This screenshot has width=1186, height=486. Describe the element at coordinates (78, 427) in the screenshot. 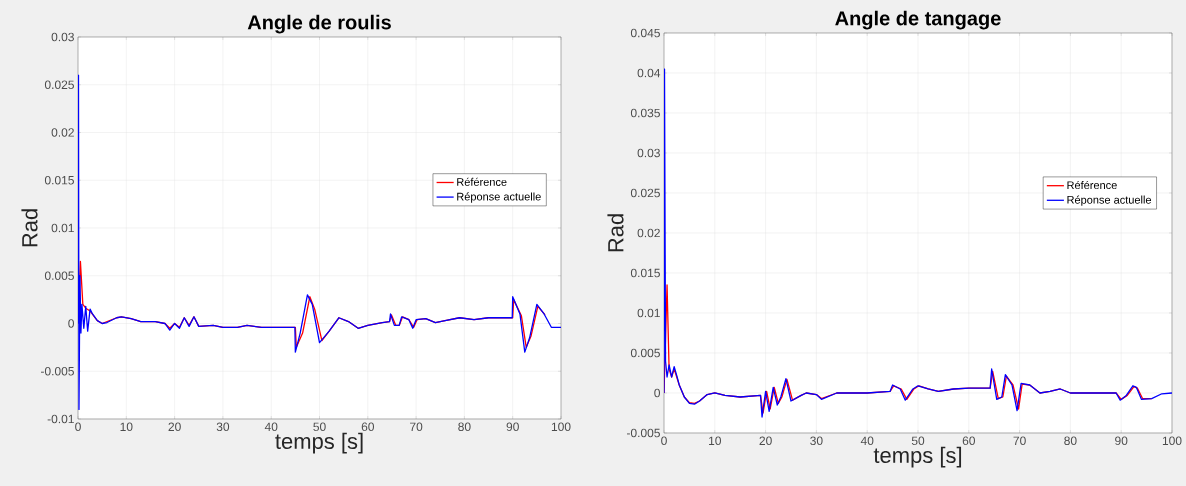

I see `x-tick-label: 0` at that location.